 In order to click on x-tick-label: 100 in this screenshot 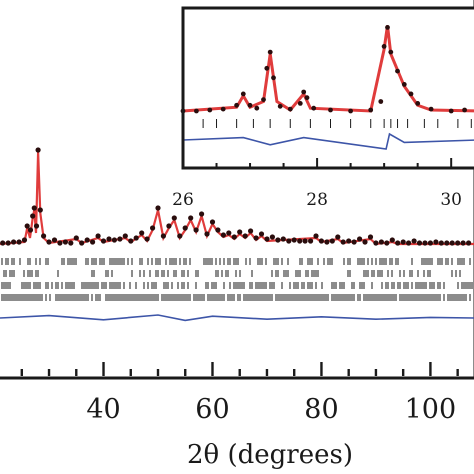, I will do `click(431, 409)`.